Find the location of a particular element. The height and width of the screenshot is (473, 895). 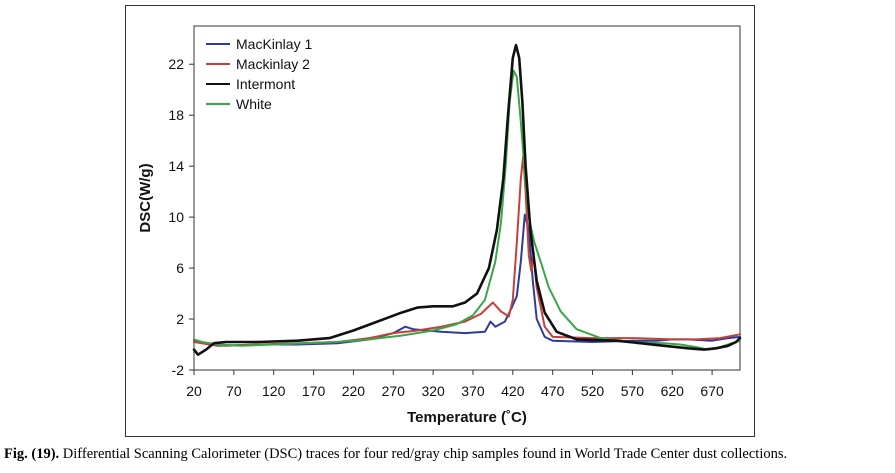

y-tick-label: 10 is located at coordinates (176, 217).